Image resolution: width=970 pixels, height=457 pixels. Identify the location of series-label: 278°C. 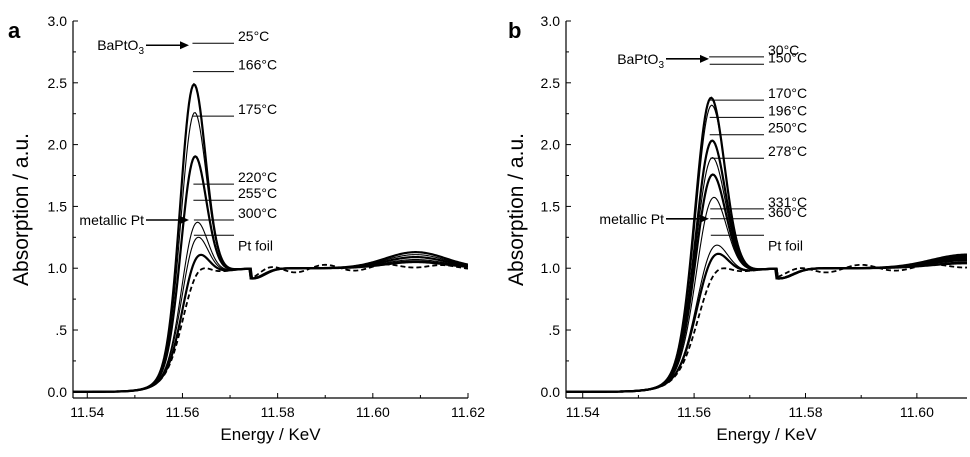
(787, 151).